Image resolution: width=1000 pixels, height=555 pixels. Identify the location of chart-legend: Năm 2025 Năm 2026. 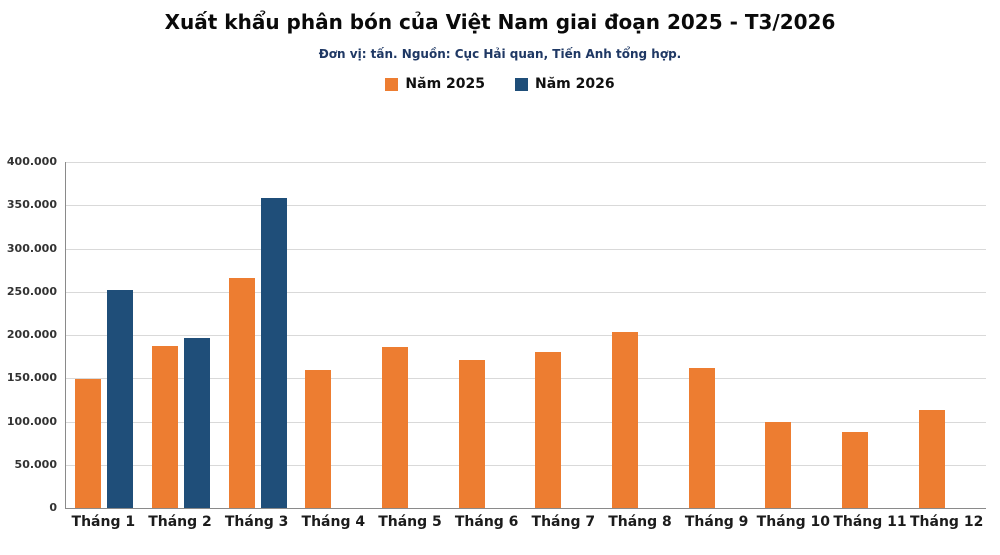
(500, 84).